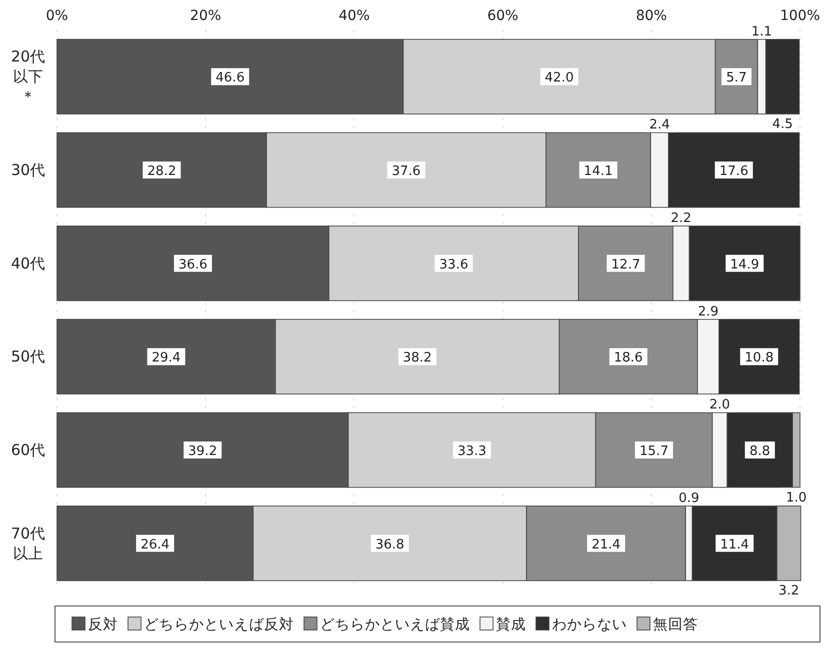  Describe the element at coordinates (789, 591) in the screenshot. I see `data-label: 3.2` at that location.